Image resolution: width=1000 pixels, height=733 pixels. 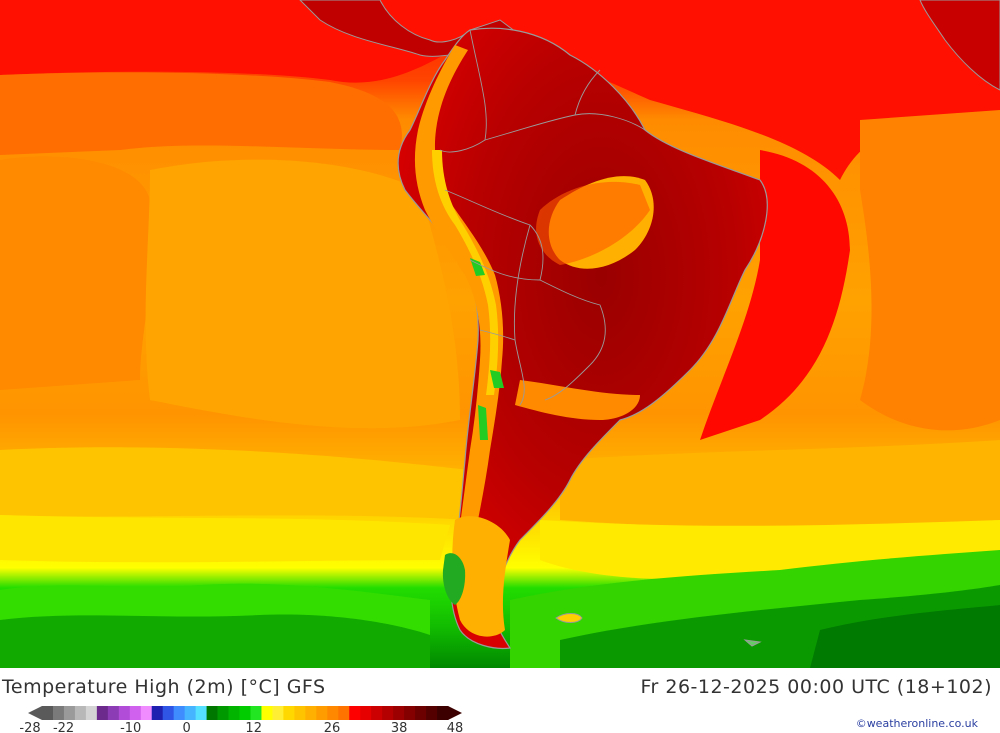 What do you see at coordinates (916, 723) in the screenshot?
I see `copyright-notice: ©weatheronline.co.uk` at bounding box center [916, 723].